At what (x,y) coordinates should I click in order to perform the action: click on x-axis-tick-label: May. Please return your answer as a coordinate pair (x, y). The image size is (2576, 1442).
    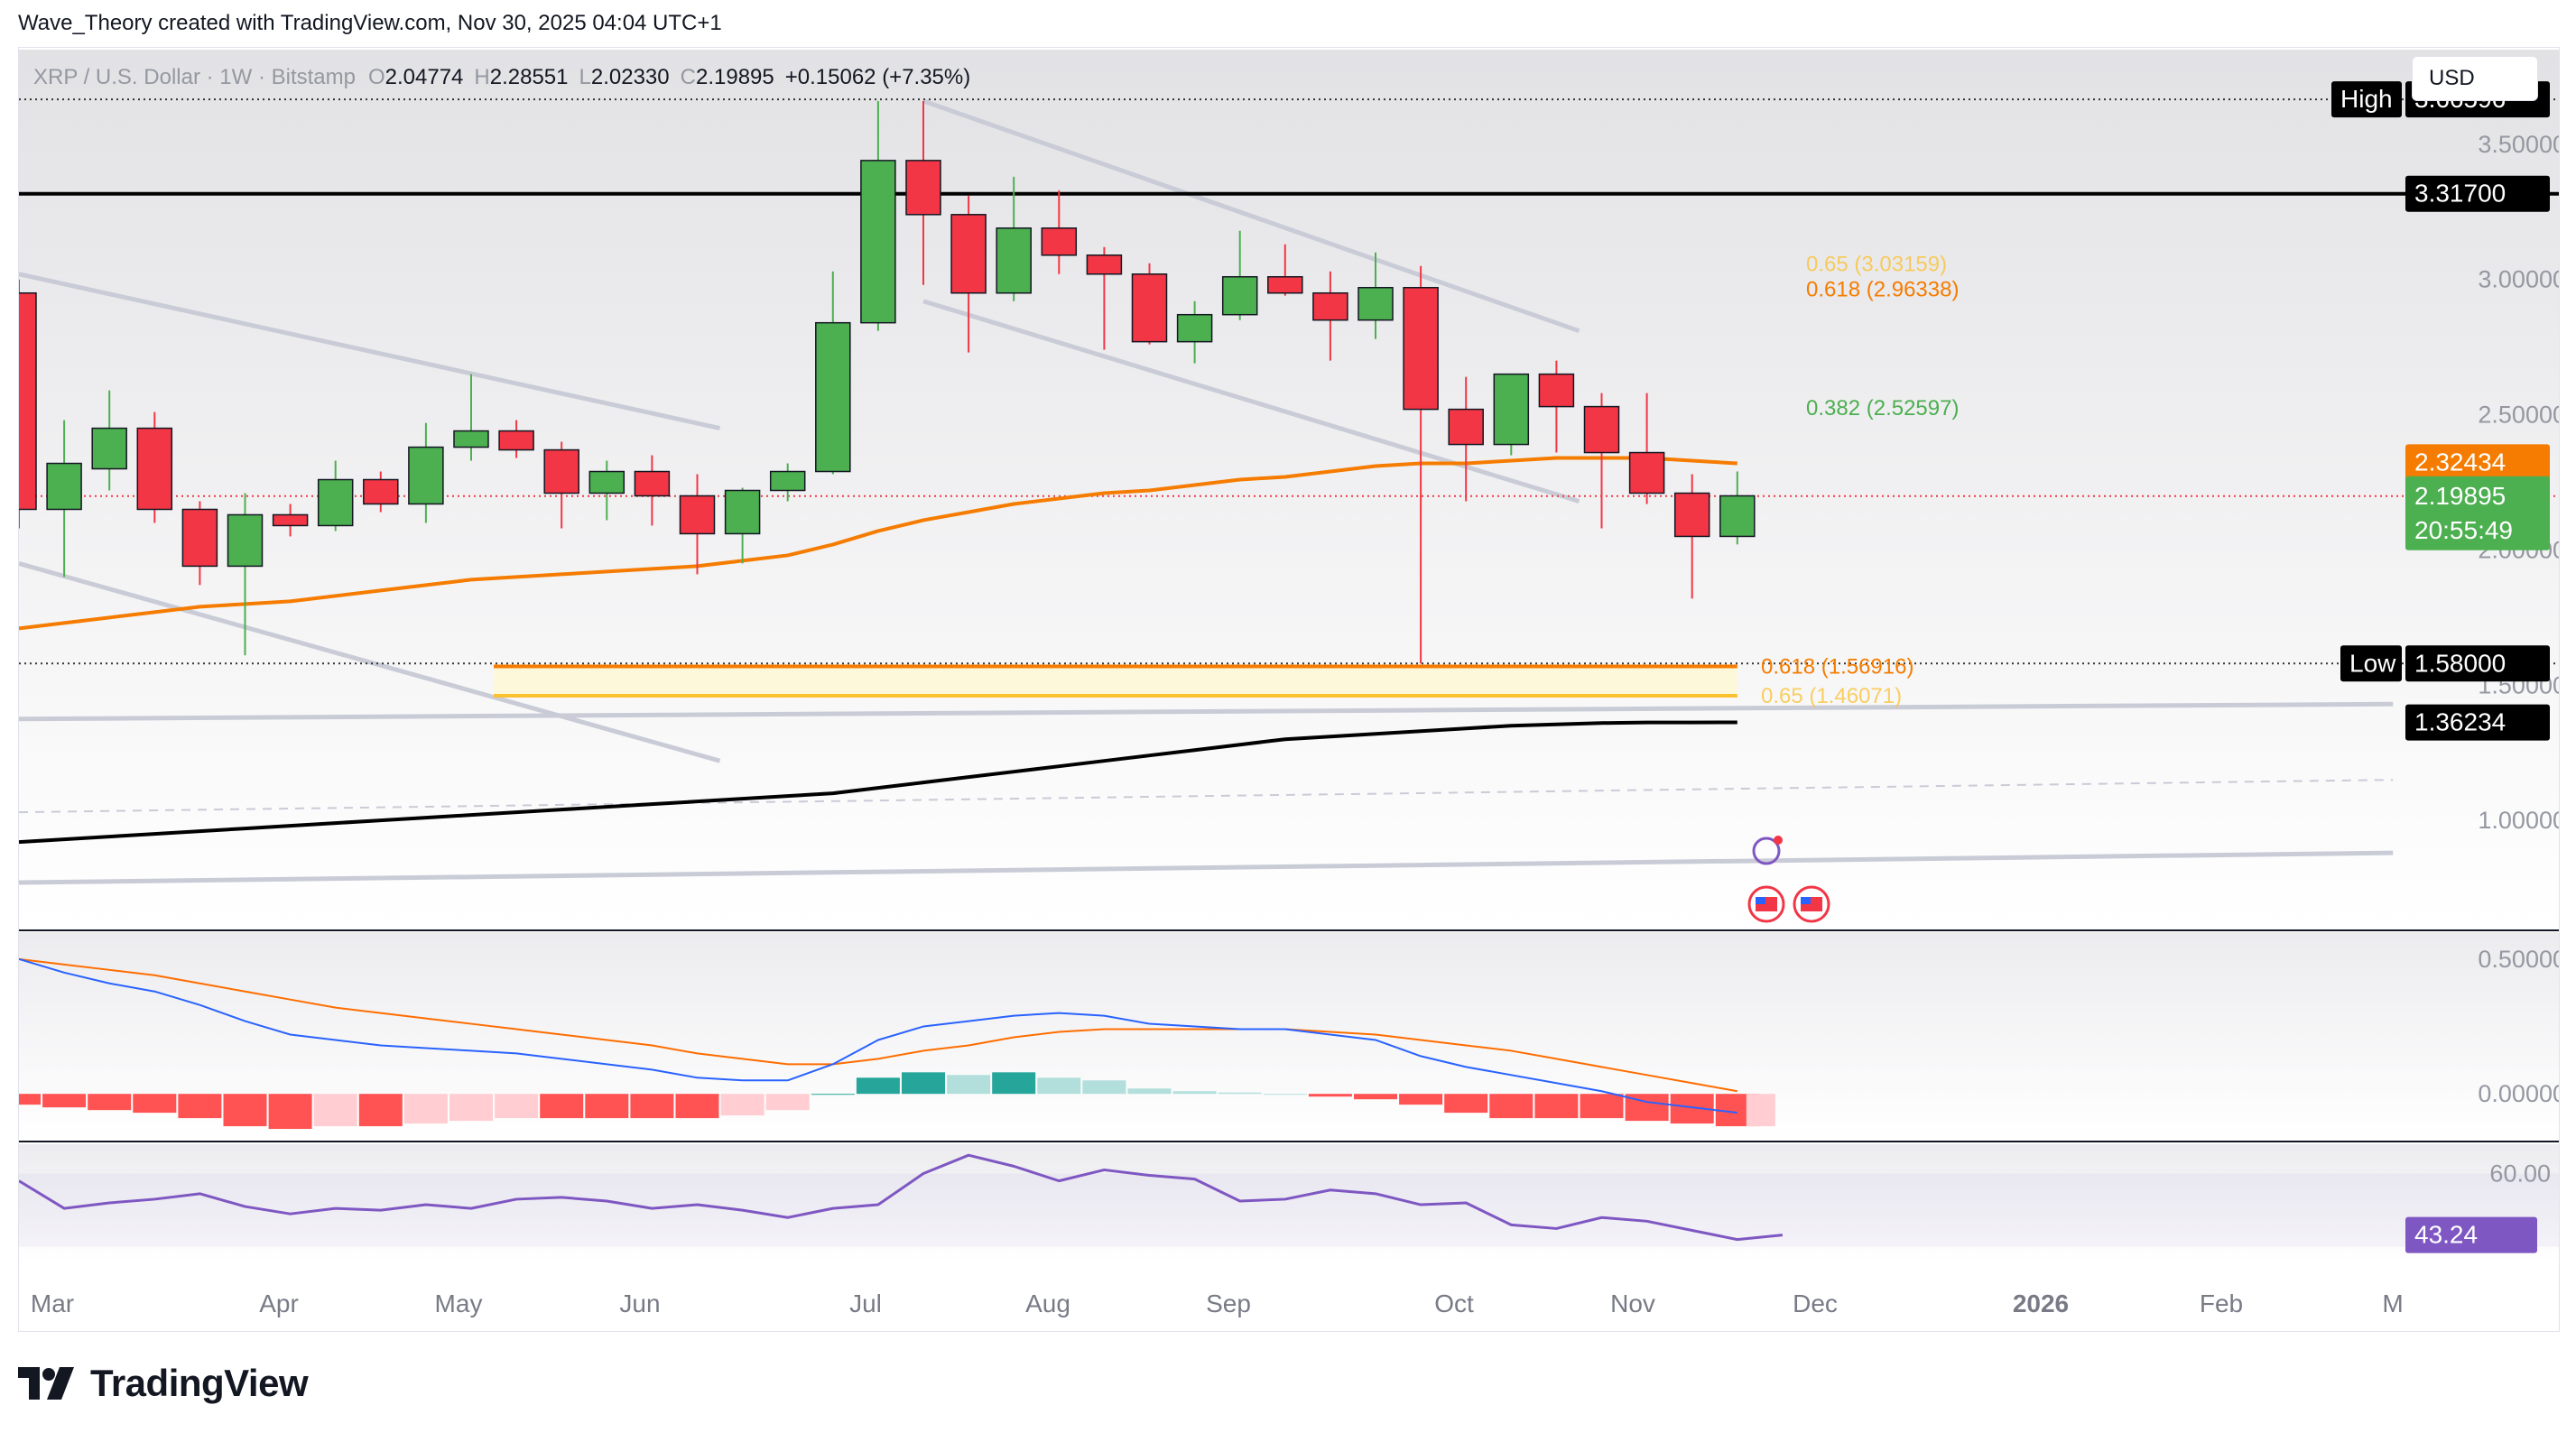
    Looking at the image, I should click on (459, 1303).